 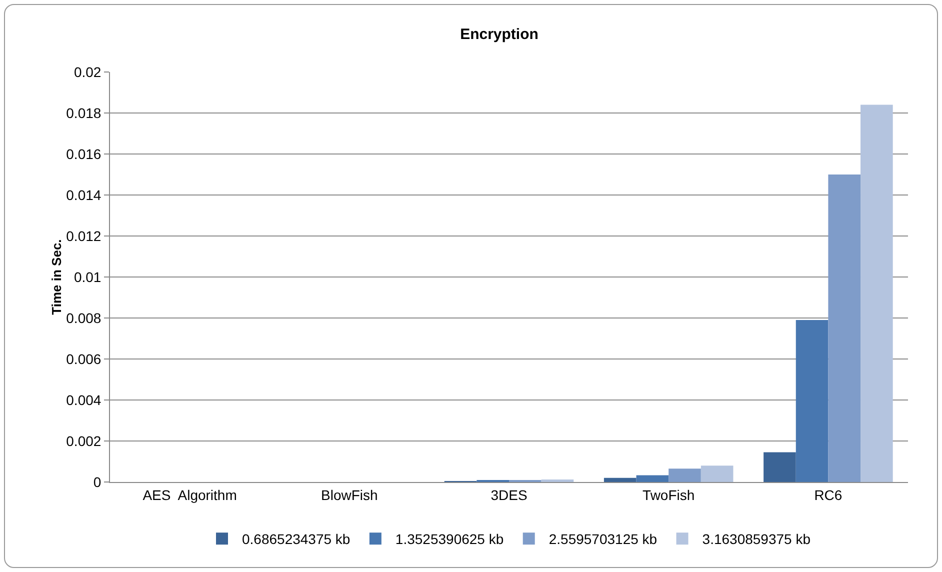 I want to click on legend-label: 3.1630859375 kb, so click(x=756, y=539).